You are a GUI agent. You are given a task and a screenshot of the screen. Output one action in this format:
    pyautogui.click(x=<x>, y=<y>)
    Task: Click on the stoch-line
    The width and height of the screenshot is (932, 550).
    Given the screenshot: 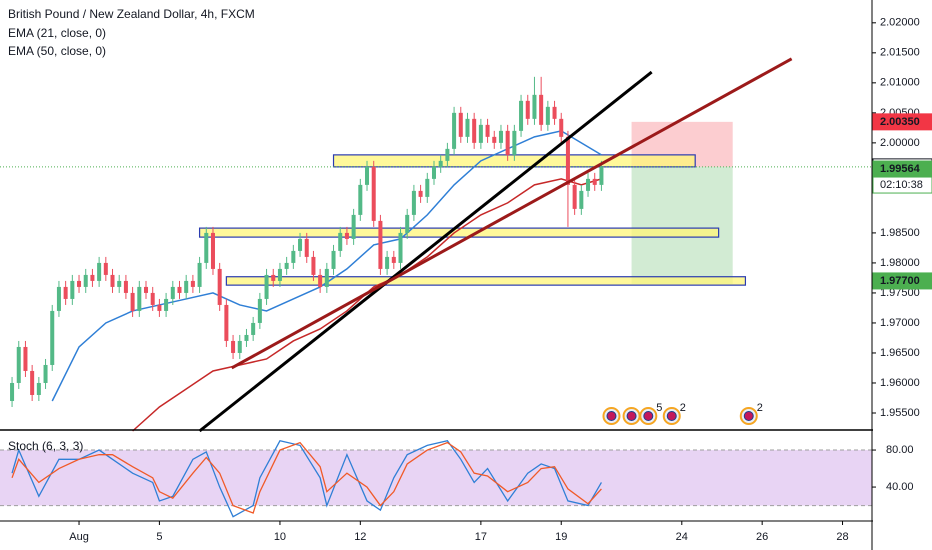 What is the action you would take?
    pyautogui.click(x=306, y=479)
    